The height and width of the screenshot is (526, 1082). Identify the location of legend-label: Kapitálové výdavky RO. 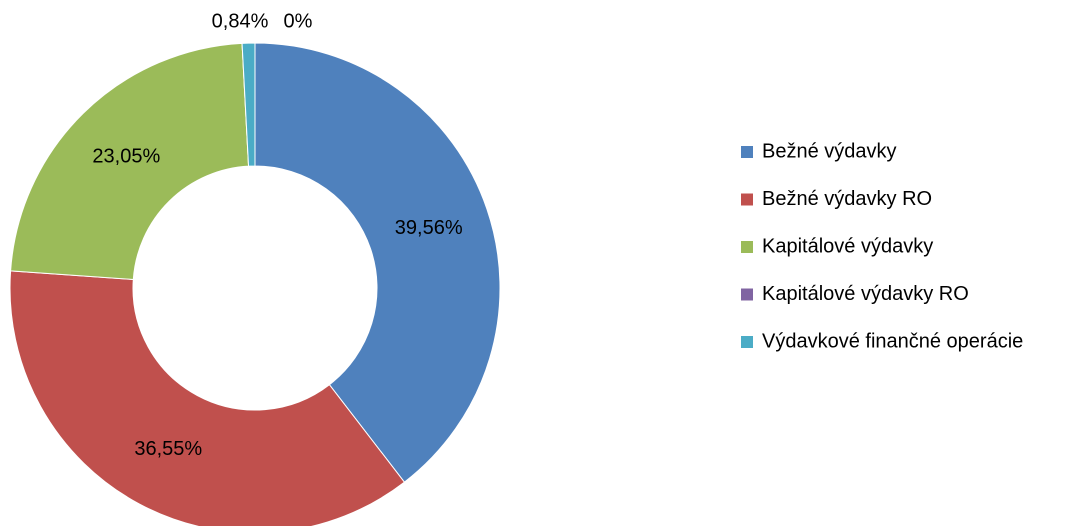
(865, 294).